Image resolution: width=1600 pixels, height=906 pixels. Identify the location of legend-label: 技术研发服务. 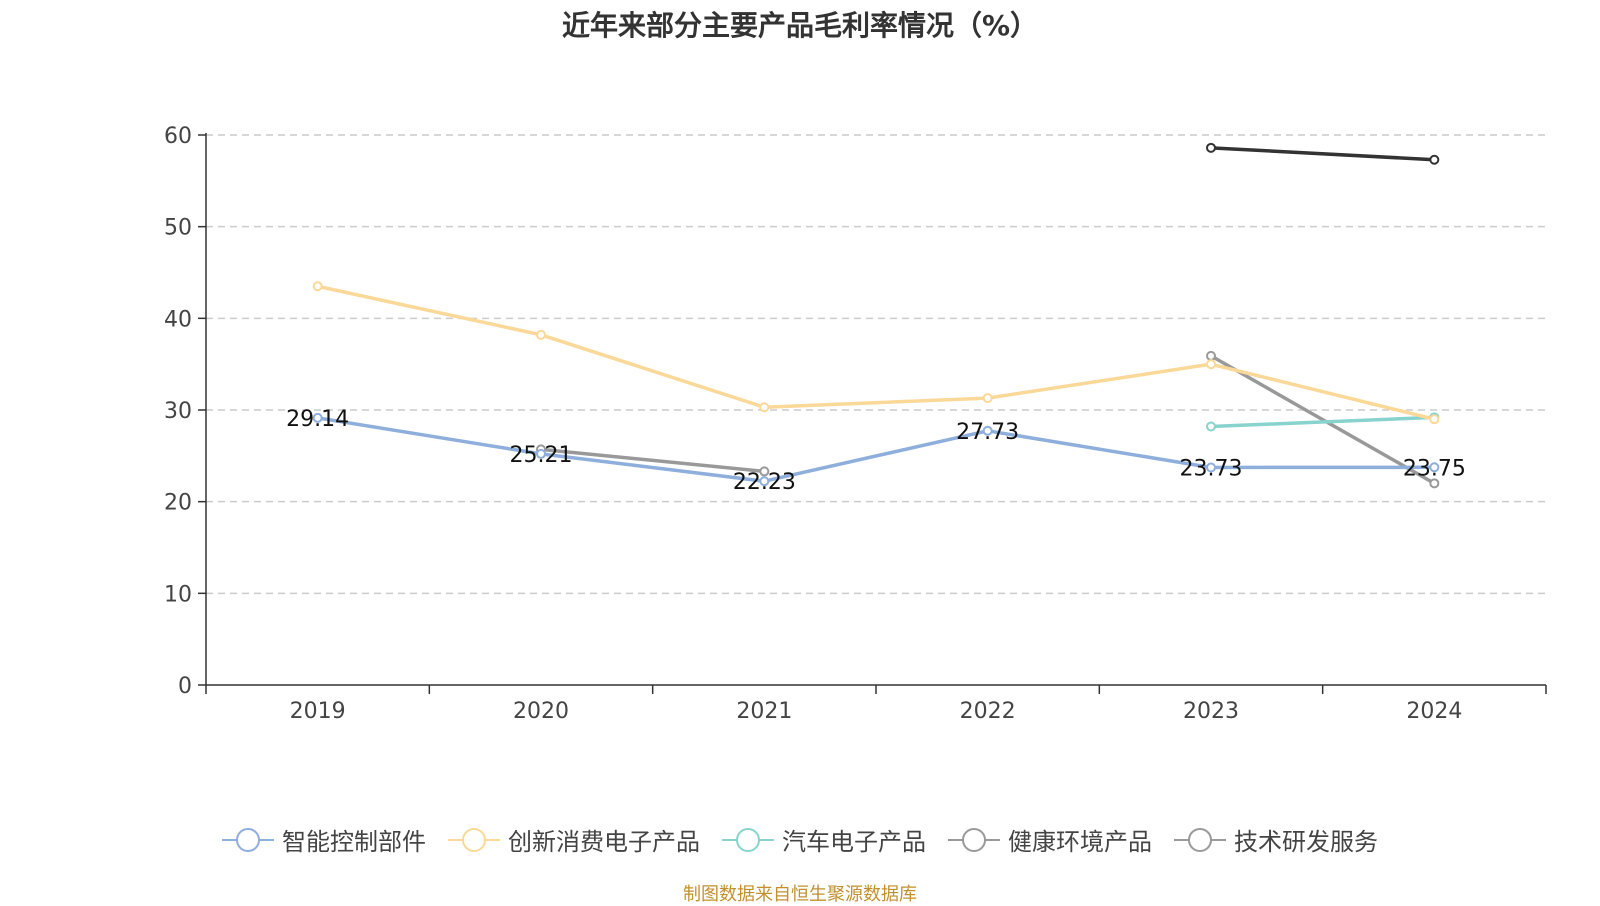
(1306, 842).